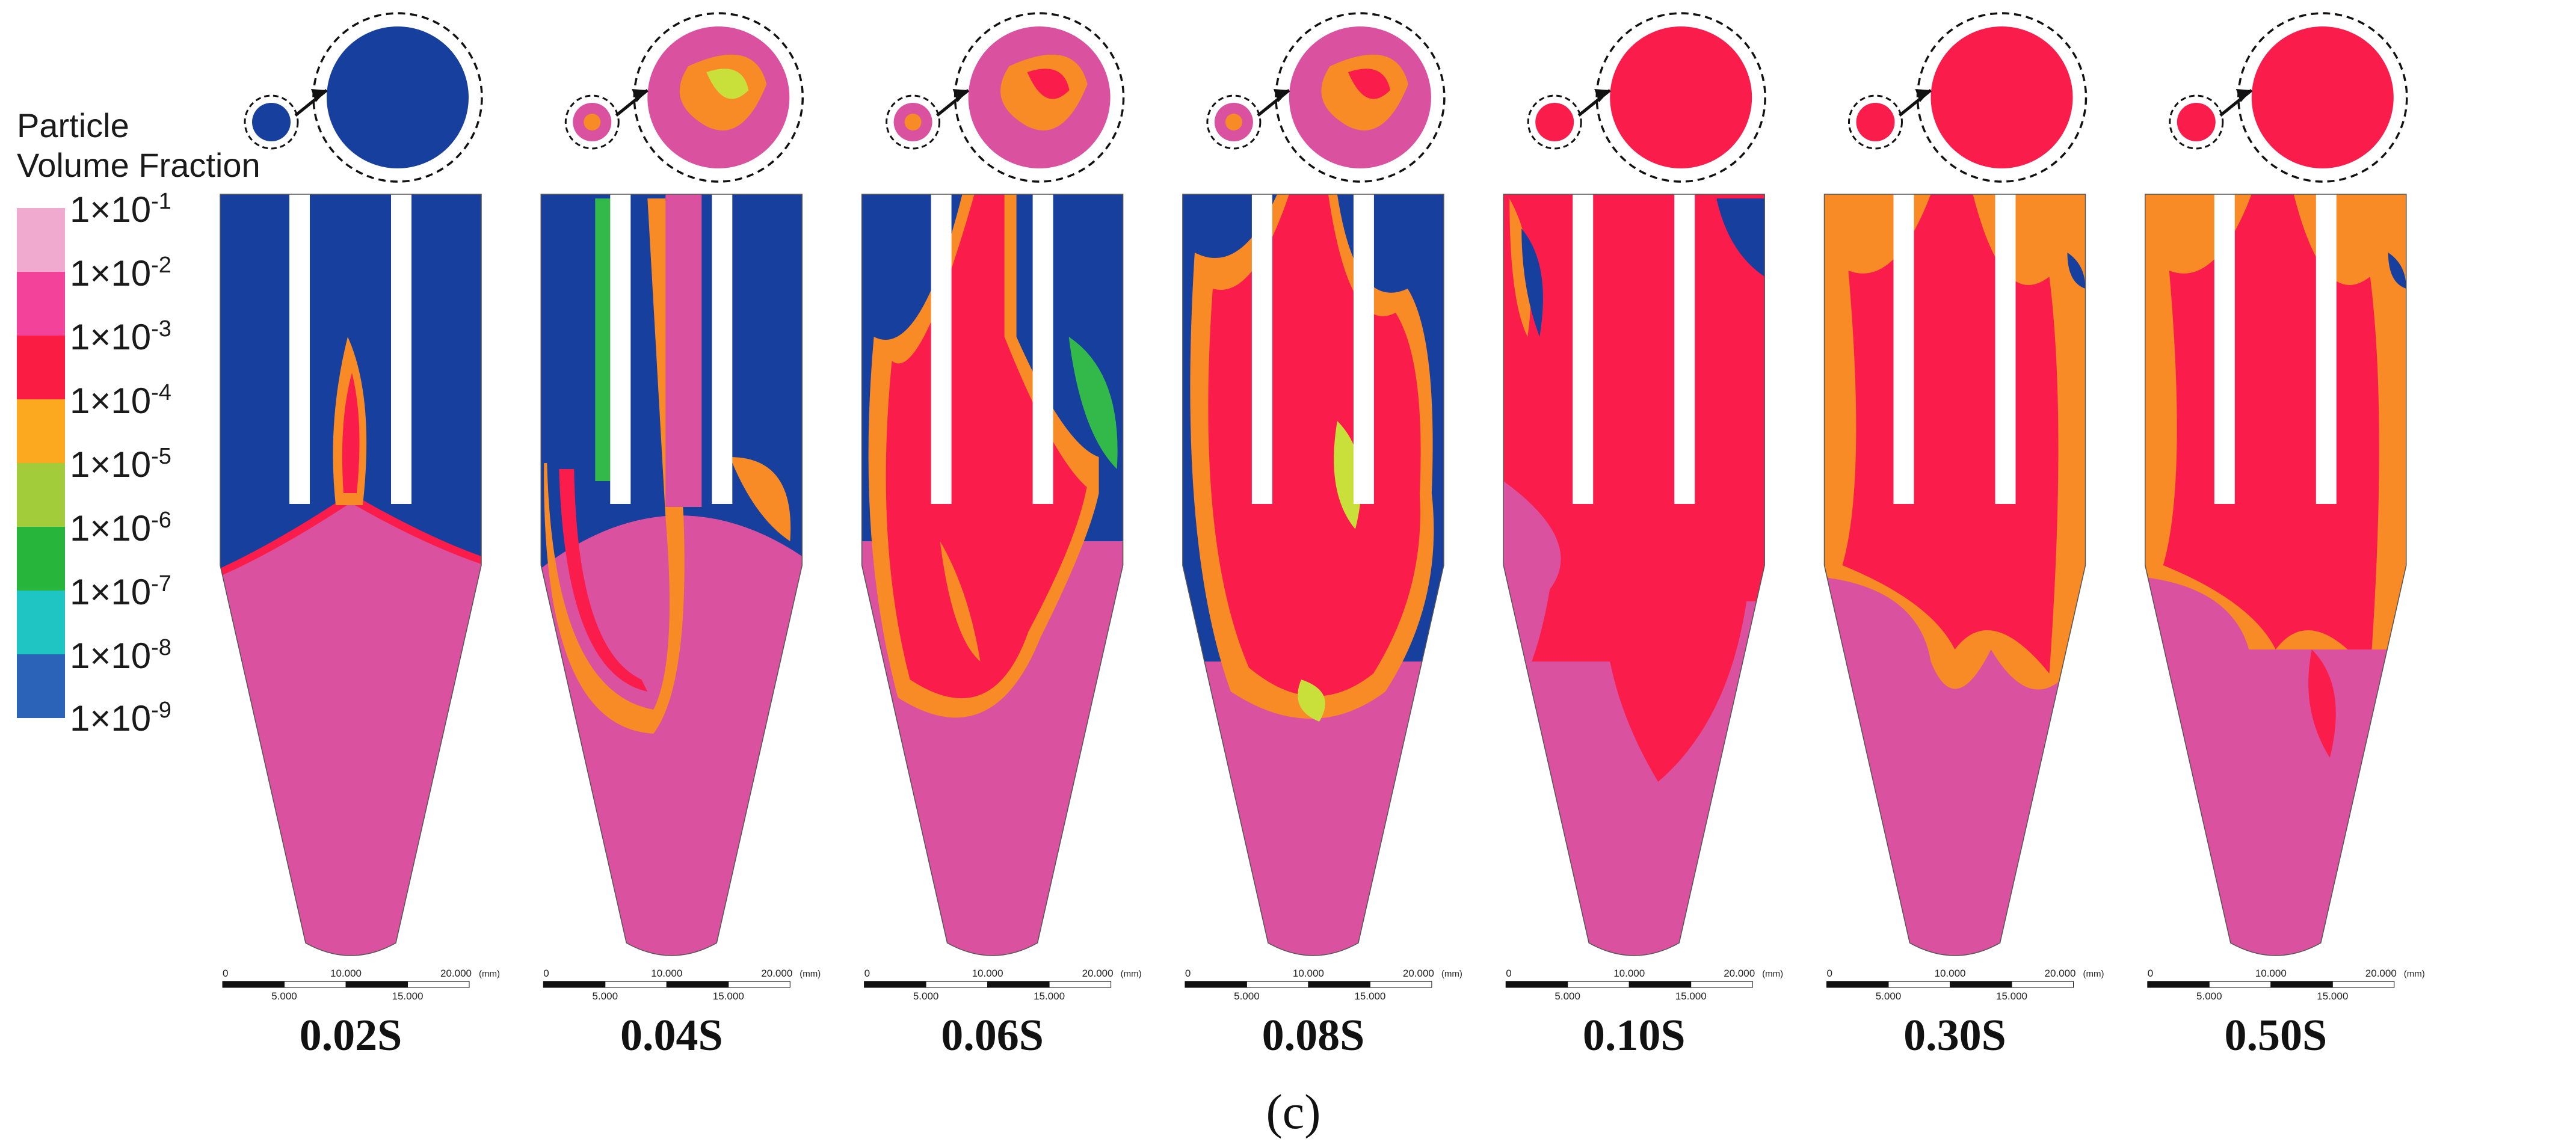  Describe the element at coordinates (120, 718) in the screenshot. I see `legend-label: 1×10⁻⁹` at that location.